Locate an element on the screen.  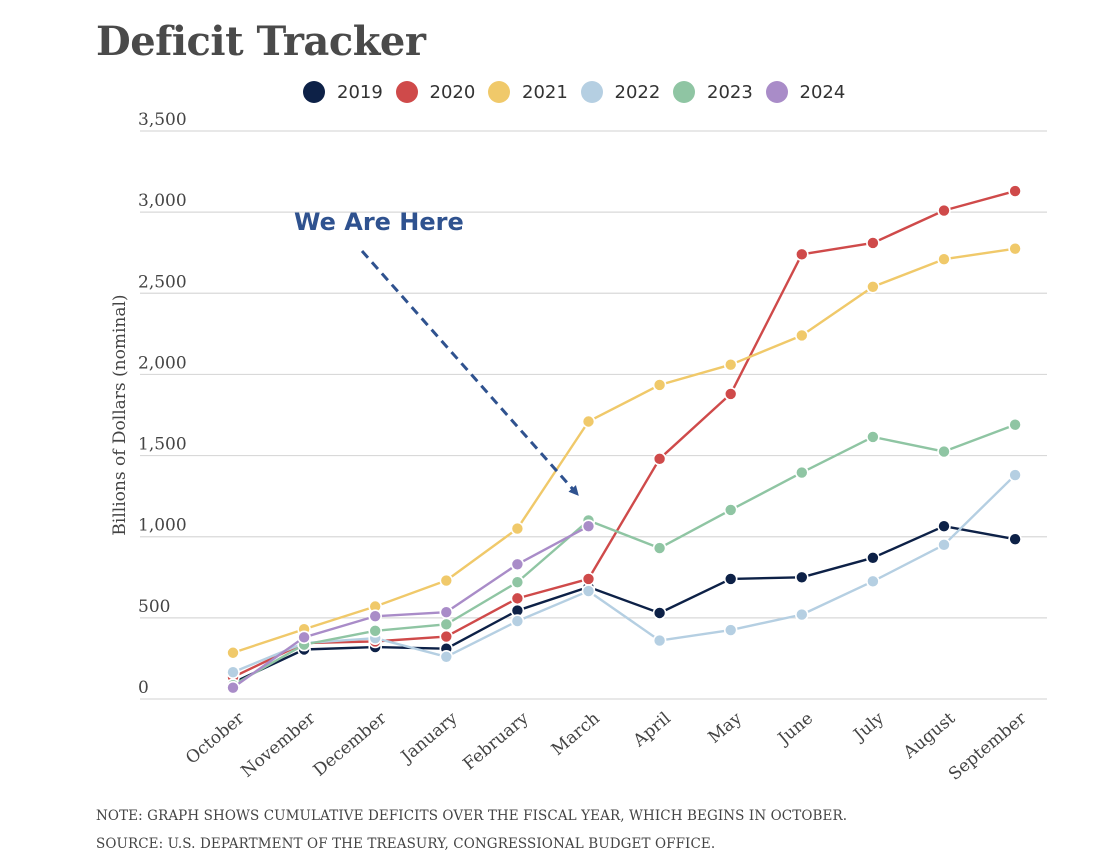
x-tick-label: July is located at coordinates (869, 727).